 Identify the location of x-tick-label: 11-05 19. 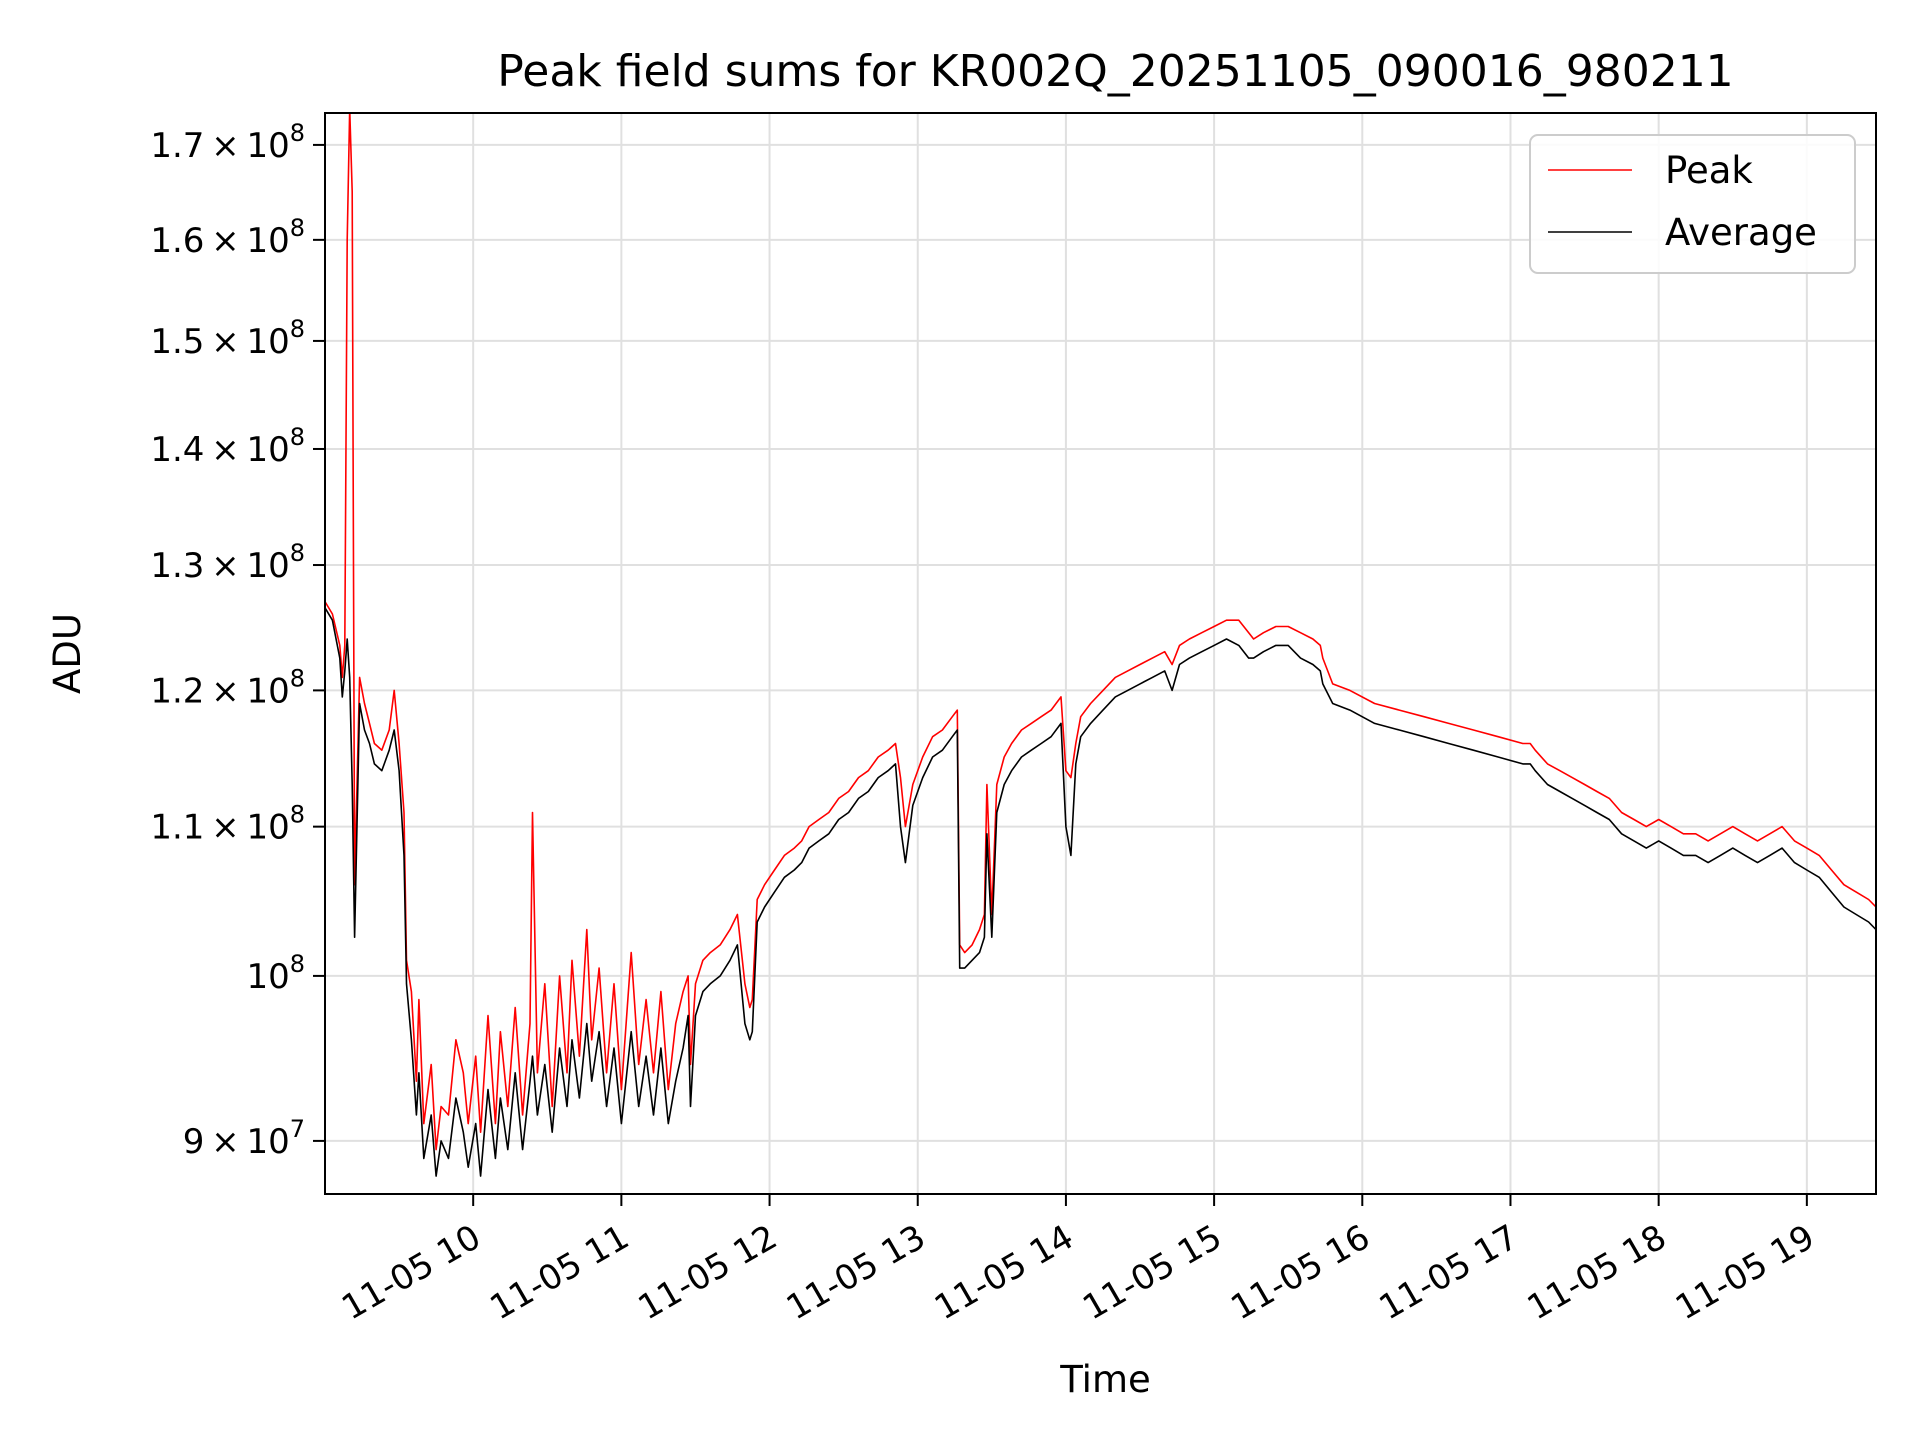
(1745, 1272).